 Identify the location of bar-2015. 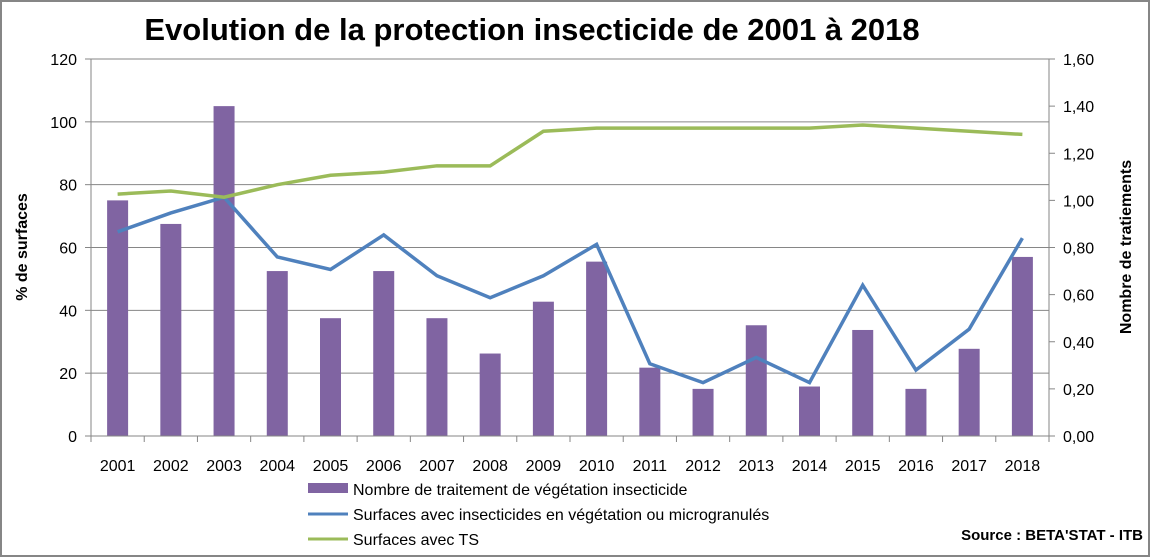
(863, 382).